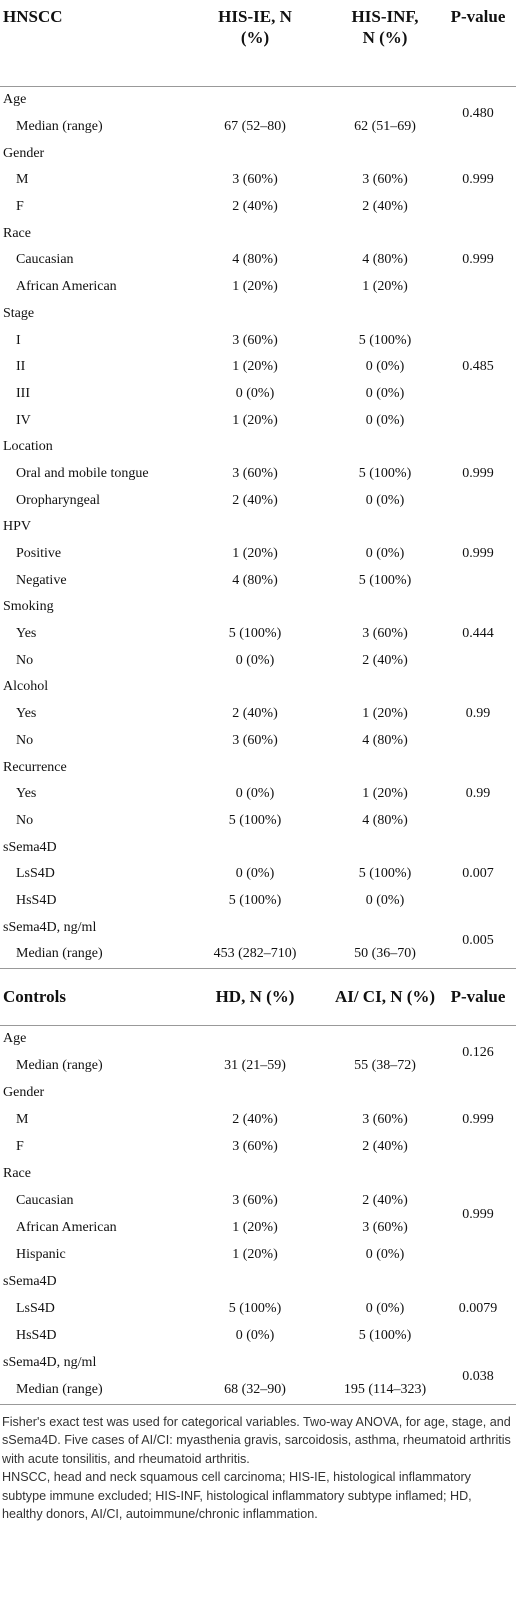 Image resolution: width=516 pixels, height=1613 pixels. What do you see at coordinates (41, 580) in the screenshot?
I see `row-label: Negative` at bounding box center [41, 580].